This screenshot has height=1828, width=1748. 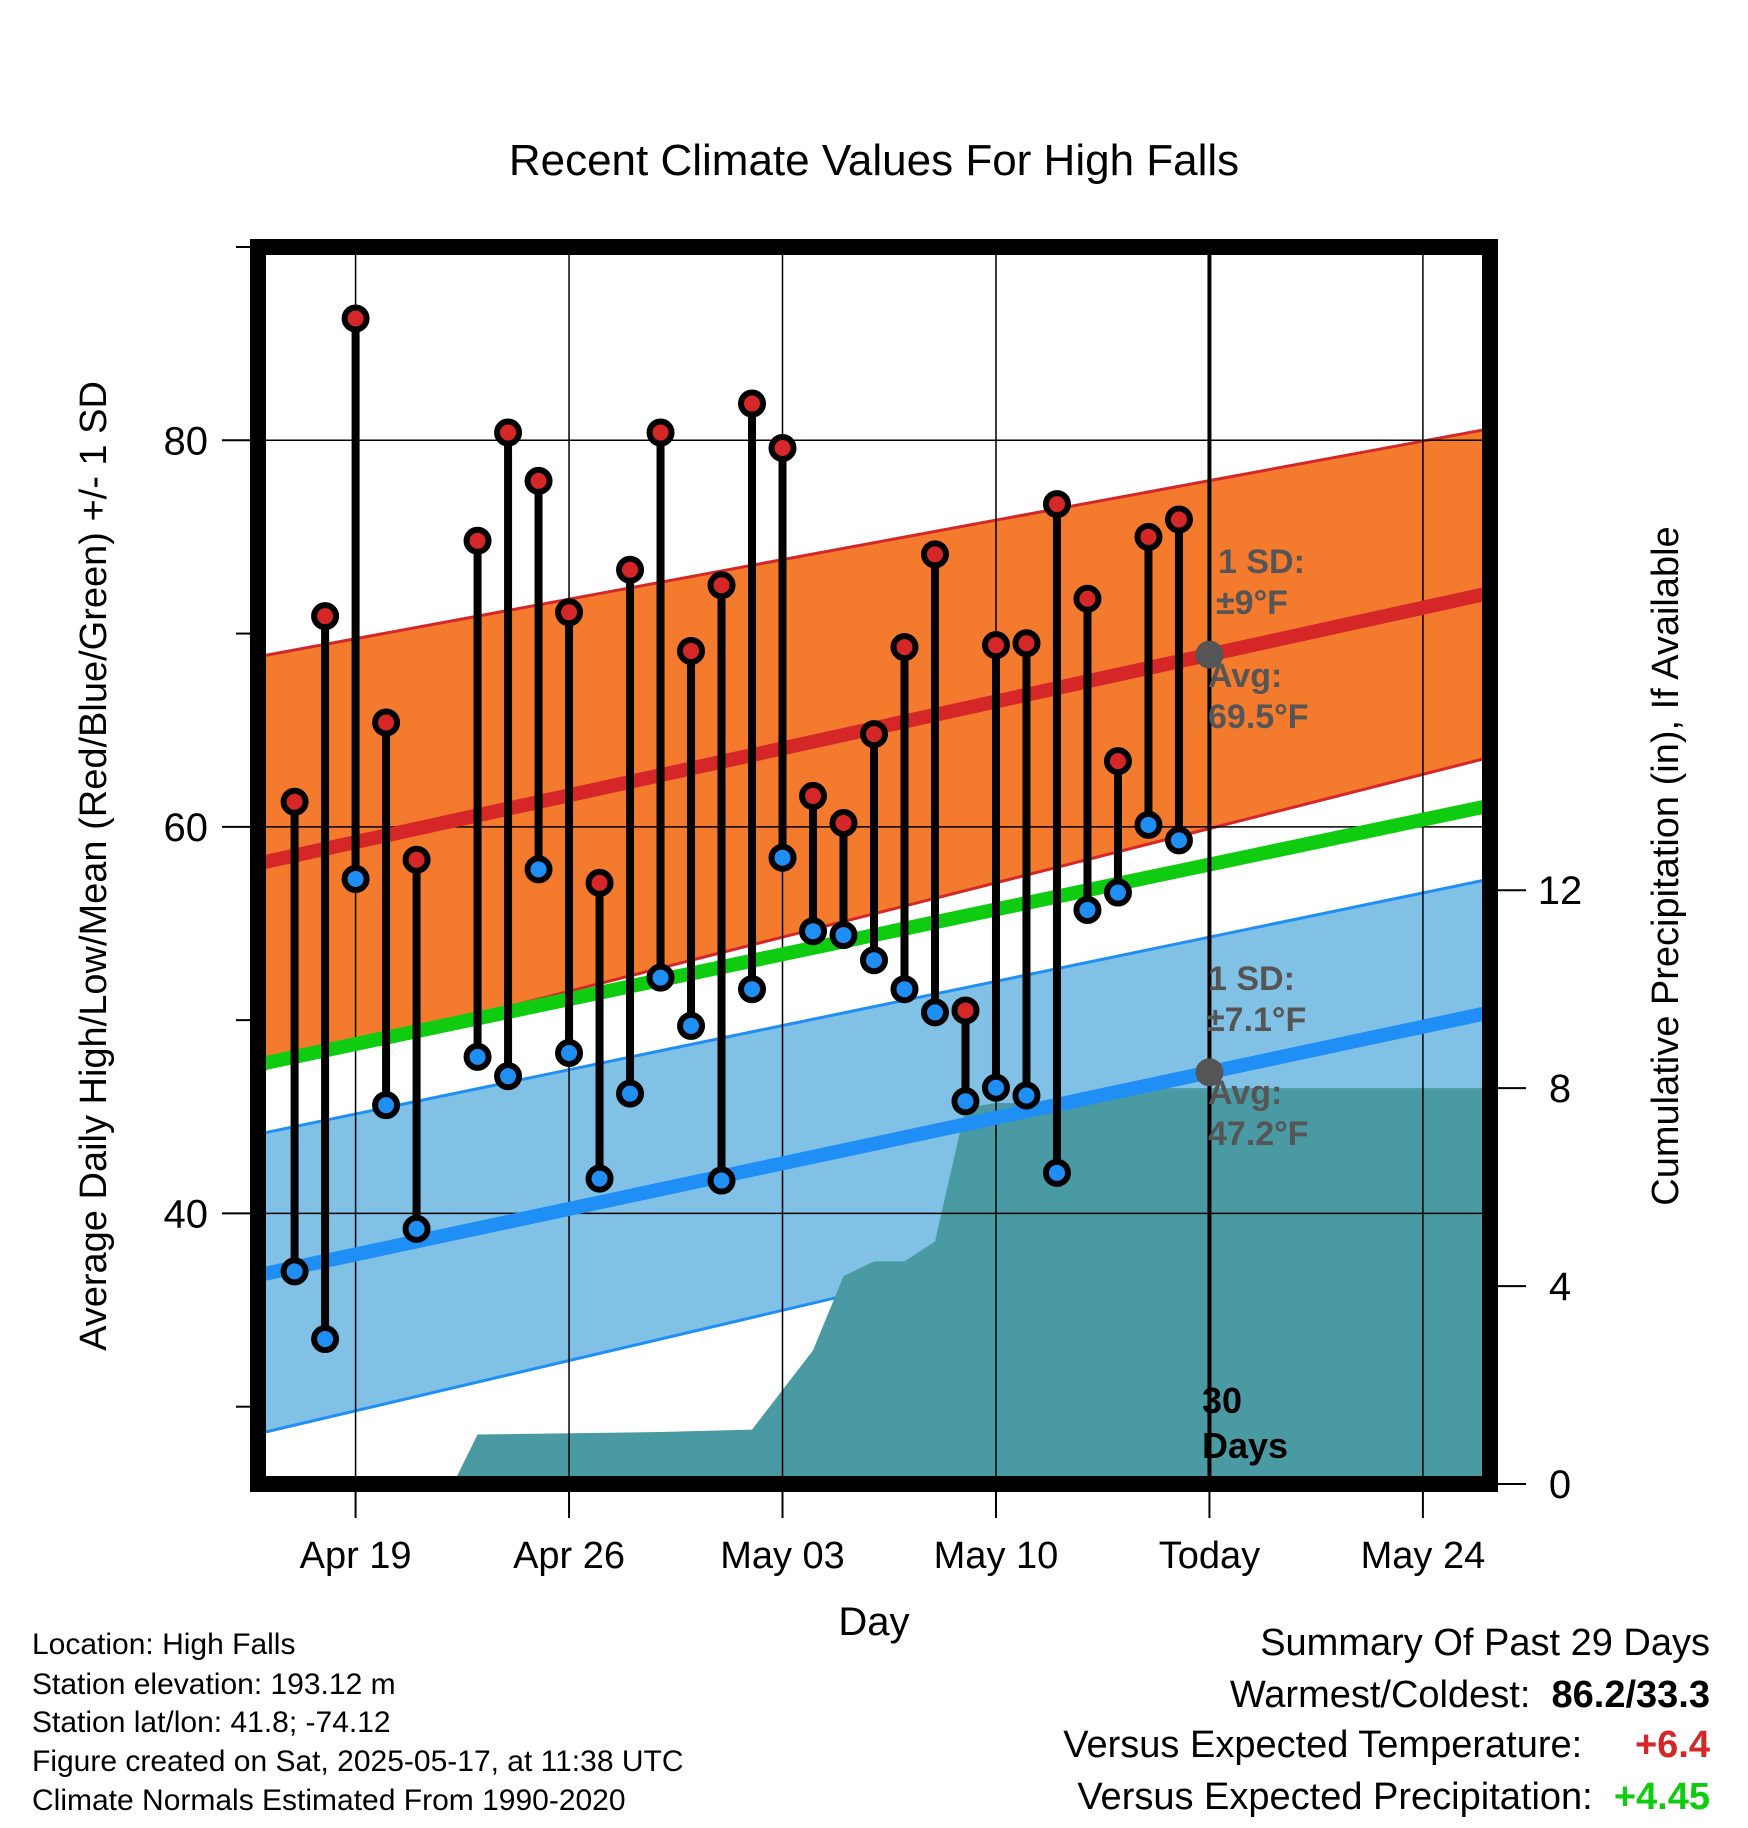 I want to click on summary-temp-value: +6.4, so click(x=1672, y=1745).